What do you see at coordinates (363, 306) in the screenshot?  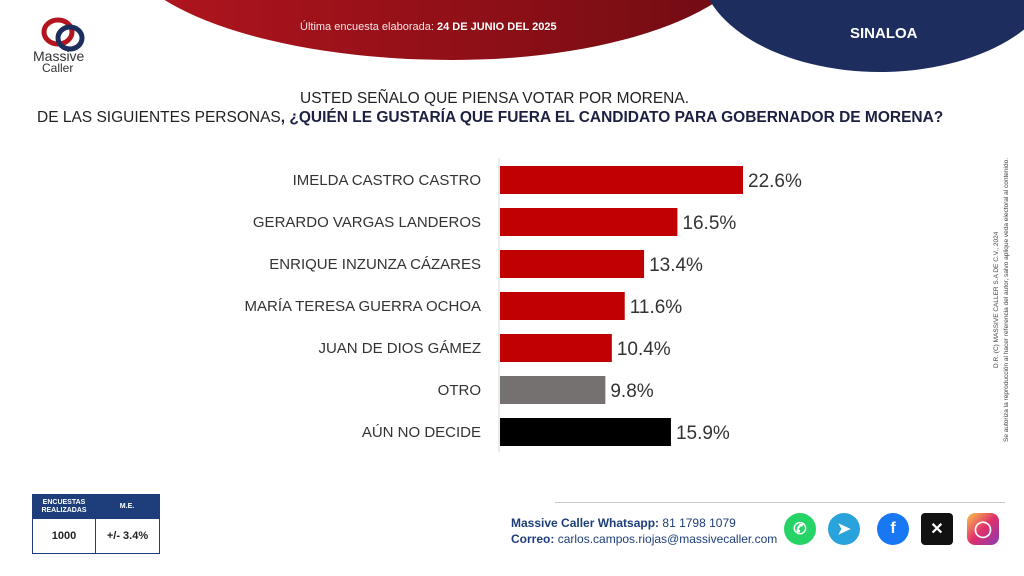 I see `category-label: MARÍA TERESA GUERRA OCHOA` at bounding box center [363, 306].